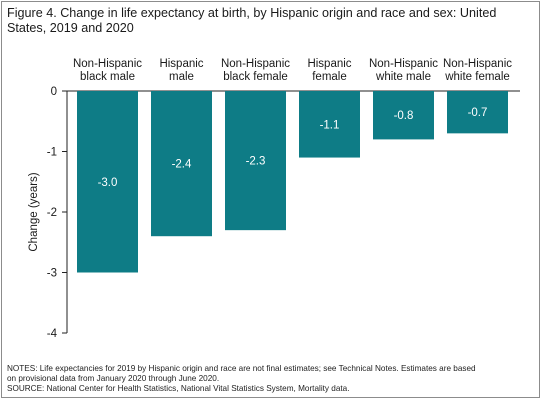 Image resolution: width=543 pixels, height=401 pixels. What do you see at coordinates (34, 211) in the screenshot?
I see `y-axis-label: Change (years)` at bounding box center [34, 211].